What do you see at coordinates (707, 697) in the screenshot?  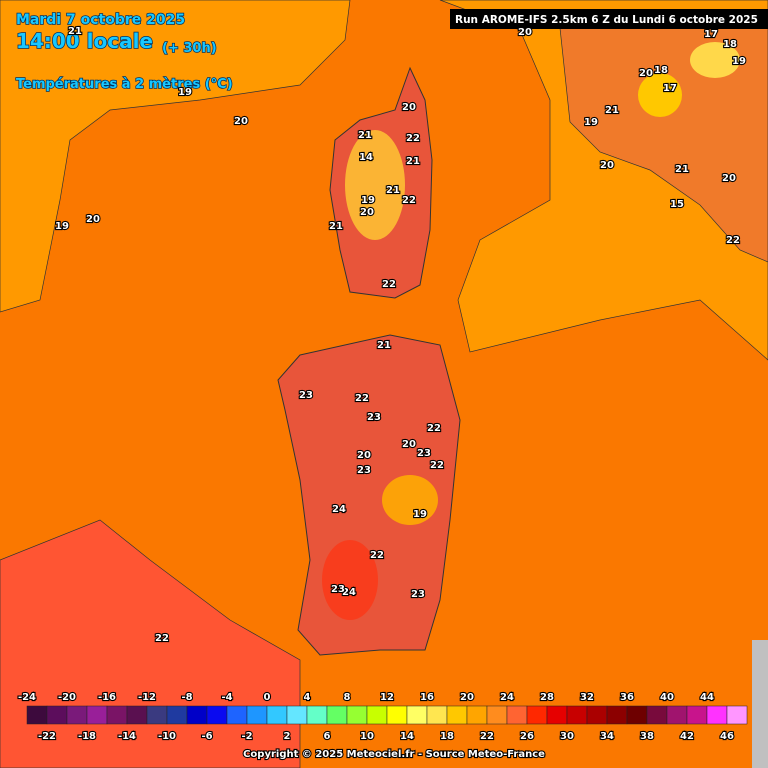 I see `legend-label: 44` at bounding box center [707, 697].